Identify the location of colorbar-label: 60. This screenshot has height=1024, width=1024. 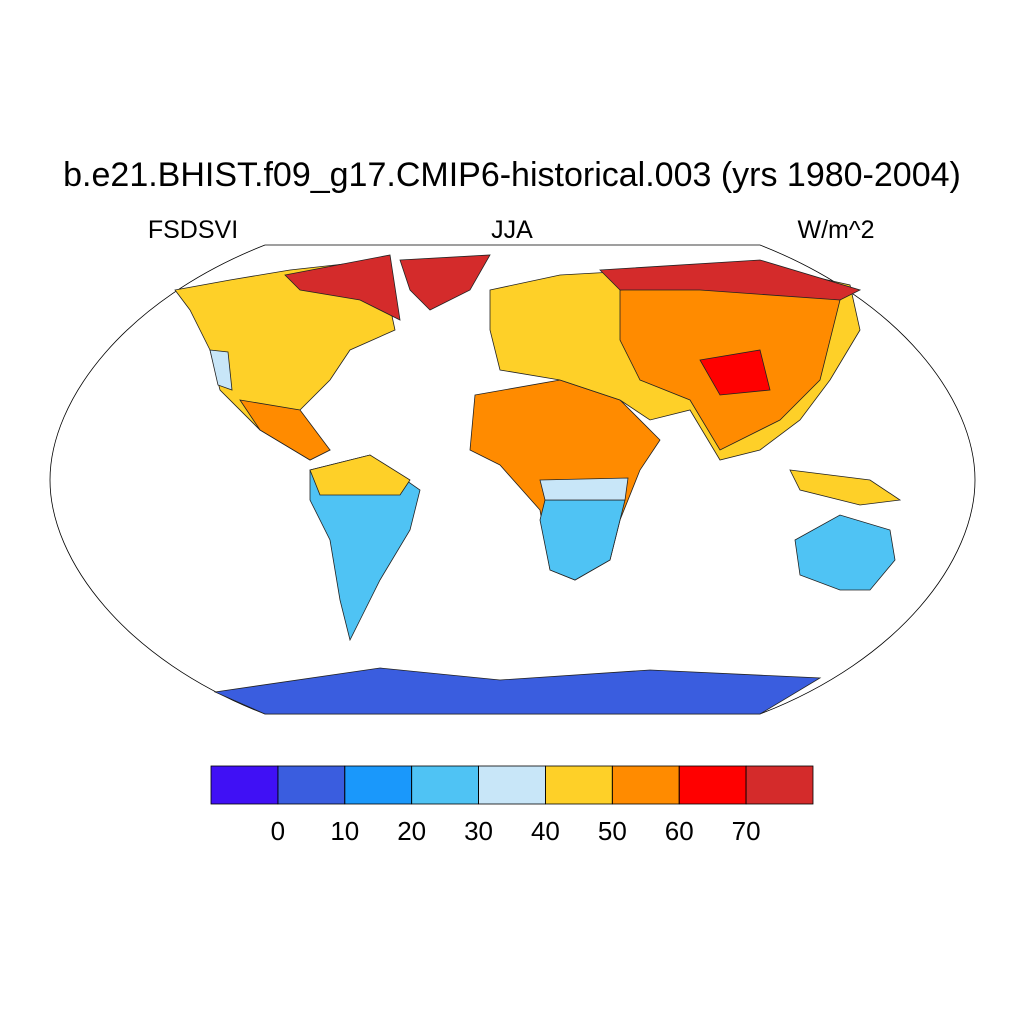
(679, 831).